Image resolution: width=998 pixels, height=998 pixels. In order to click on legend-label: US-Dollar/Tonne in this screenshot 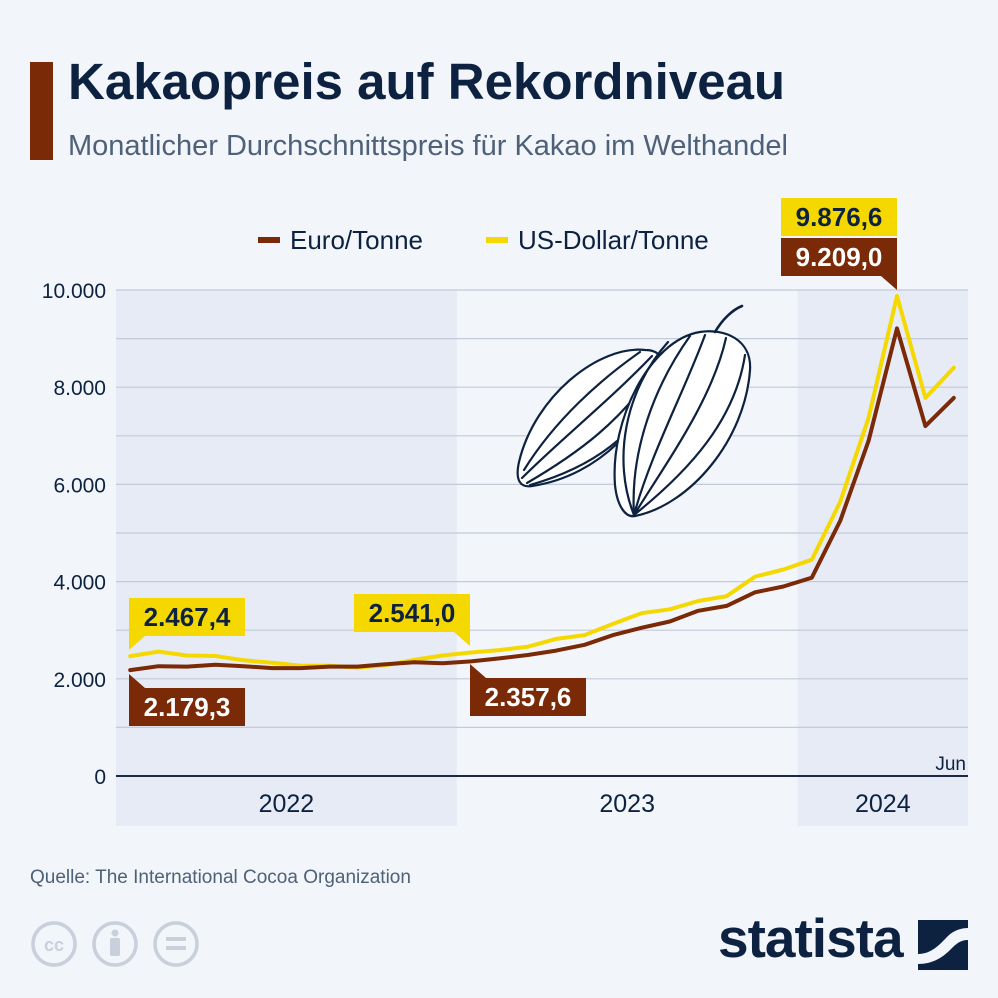, I will do `click(613, 240)`.